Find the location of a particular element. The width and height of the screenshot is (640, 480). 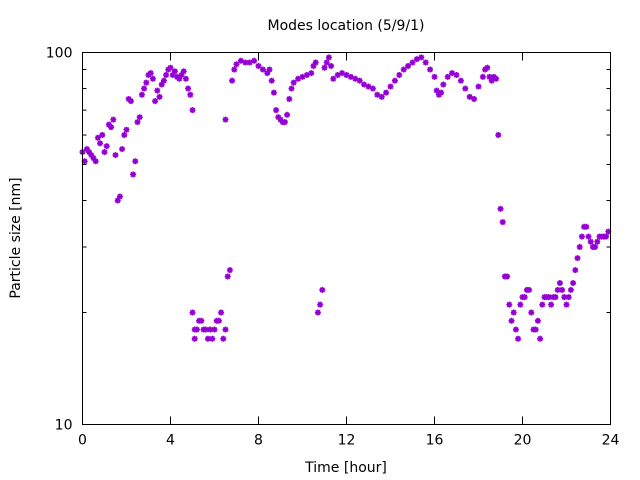

x-tick-label: 4 is located at coordinates (170, 441).